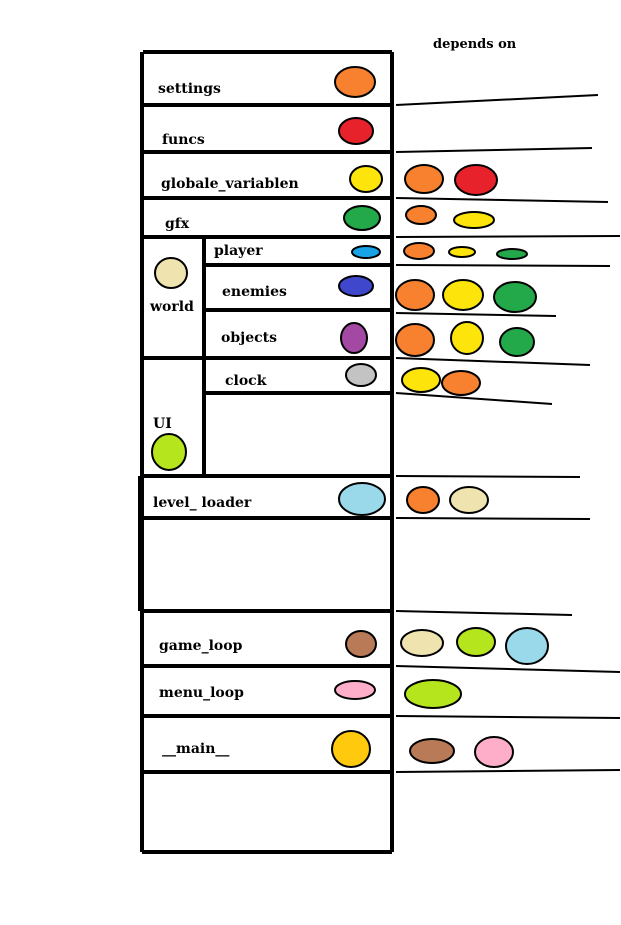 This screenshot has height=925, width=621. What do you see at coordinates (422, 643) in the screenshot?
I see `dependency-game_loop-beige` at bounding box center [422, 643].